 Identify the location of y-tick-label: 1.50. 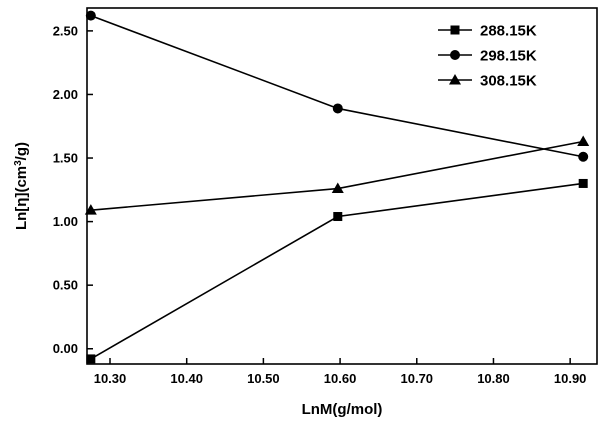
(65, 158).